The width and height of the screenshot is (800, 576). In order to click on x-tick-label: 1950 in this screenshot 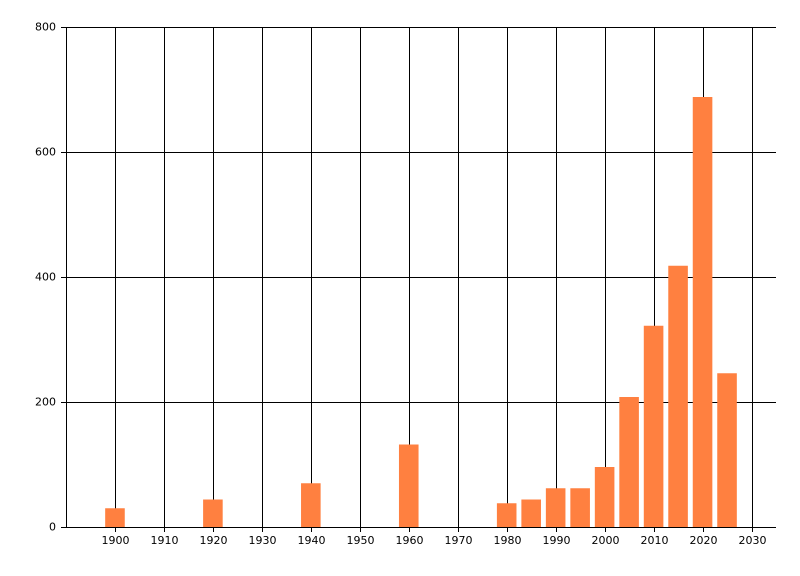, I will do `click(361, 540)`.